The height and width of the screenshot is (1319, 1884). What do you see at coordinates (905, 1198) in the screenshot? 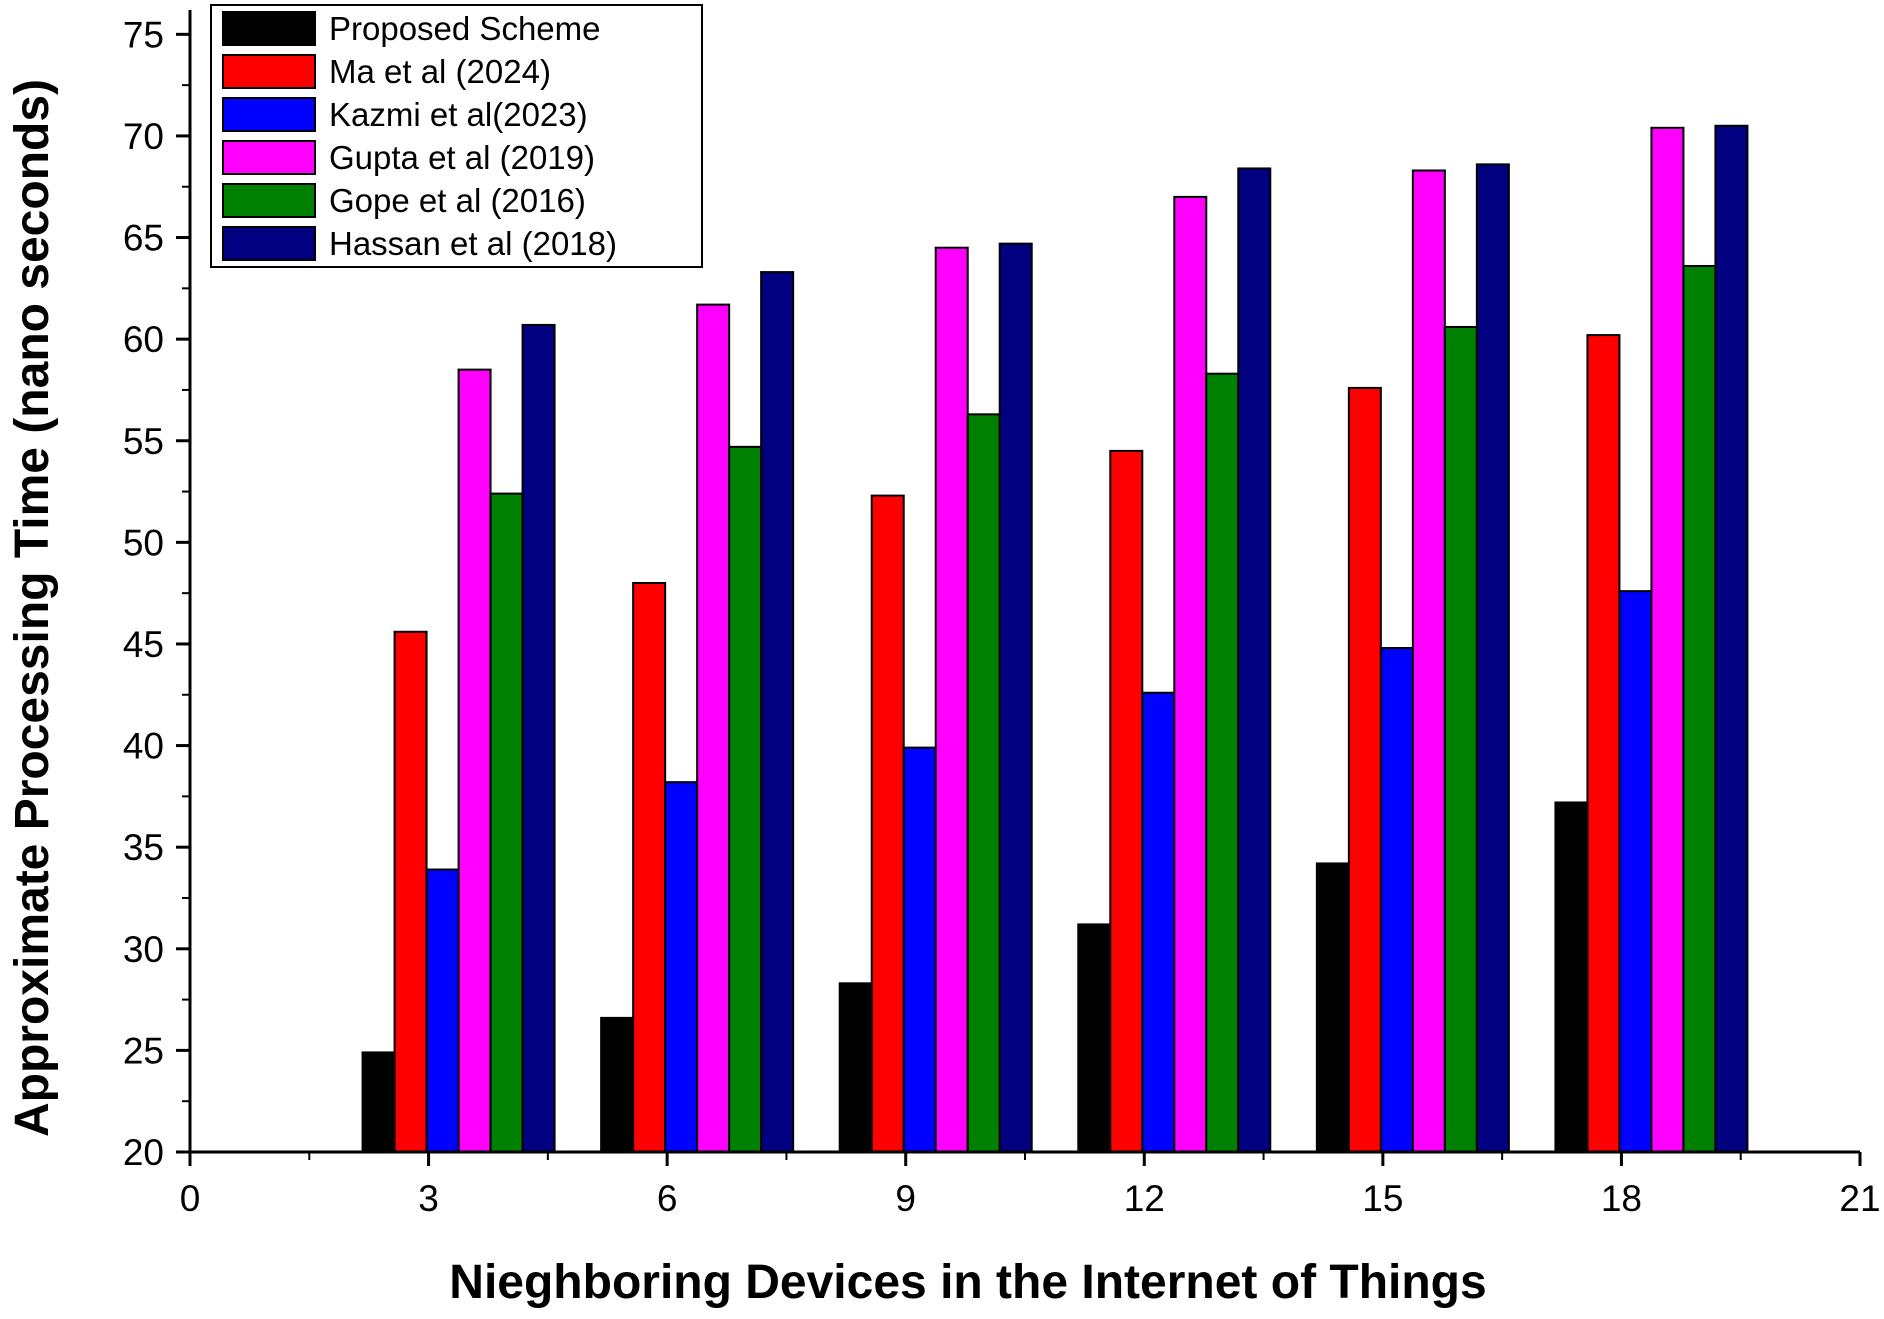
I see `x-tick-label: 9` at bounding box center [905, 1198].